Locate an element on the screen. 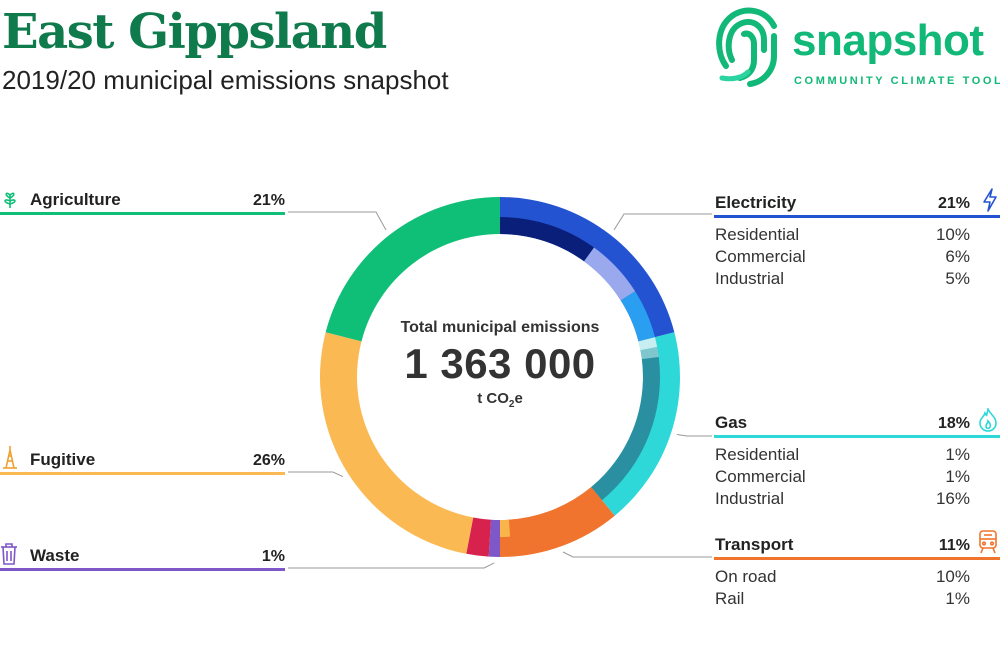 This screenshot has width=1000, height=650. flame-icon is located at coordinates (988, 420).